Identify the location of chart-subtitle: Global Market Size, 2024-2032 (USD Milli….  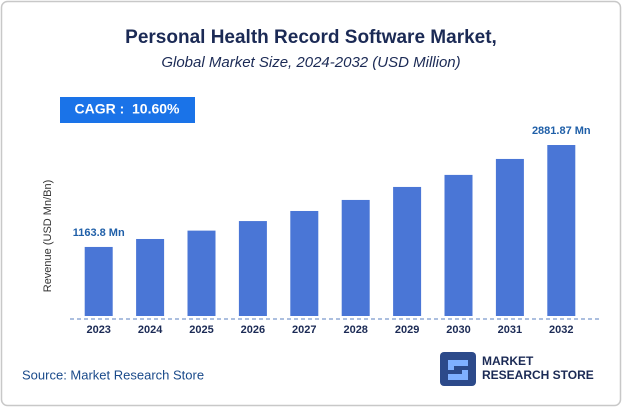
(310, 62).